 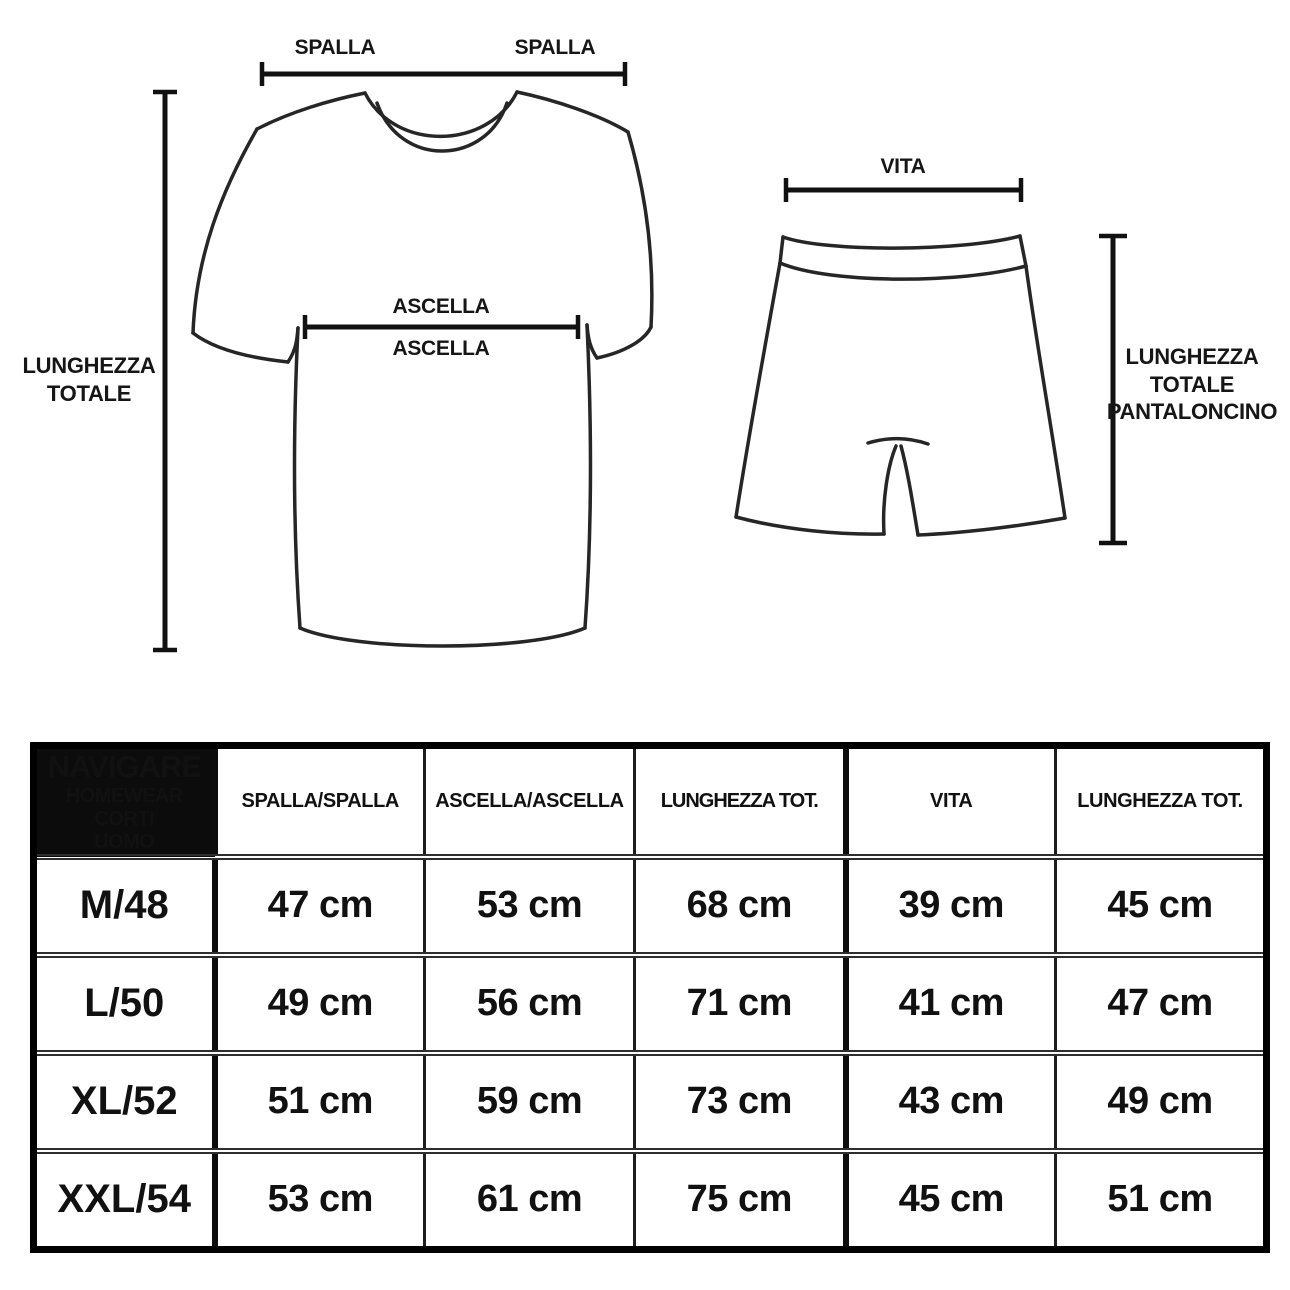 I want to click on tshirt-collar-inner, so click(x=442, y=127).